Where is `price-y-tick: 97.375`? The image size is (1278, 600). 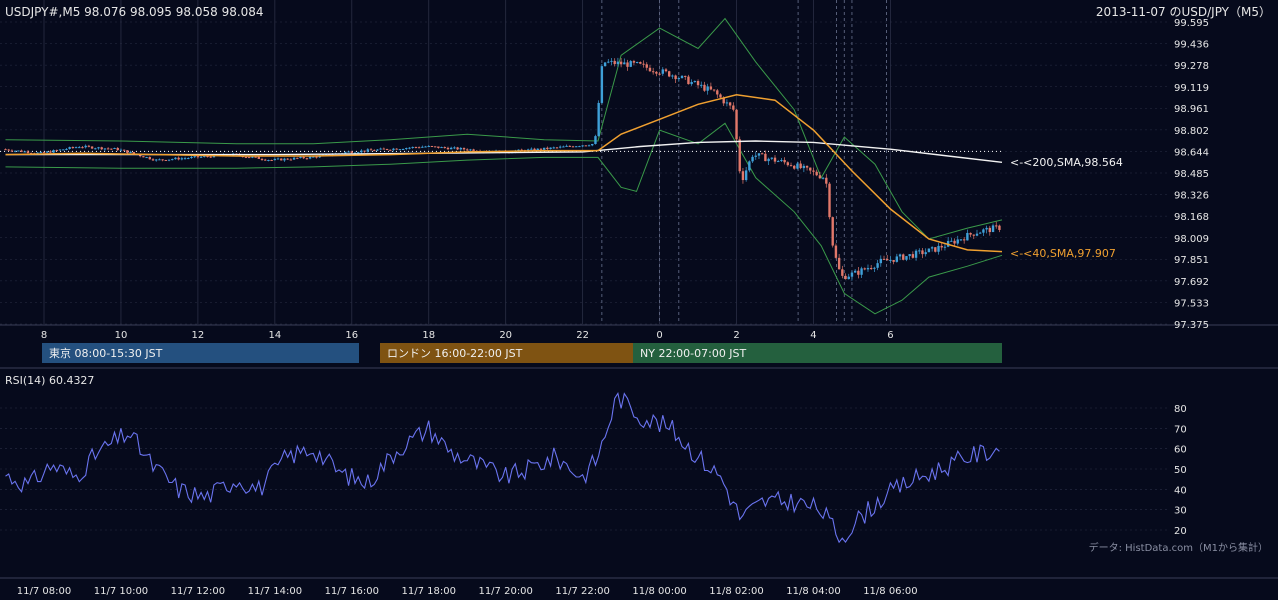
price-y-tick: 97.375 is located at coordinates (1191, 325).